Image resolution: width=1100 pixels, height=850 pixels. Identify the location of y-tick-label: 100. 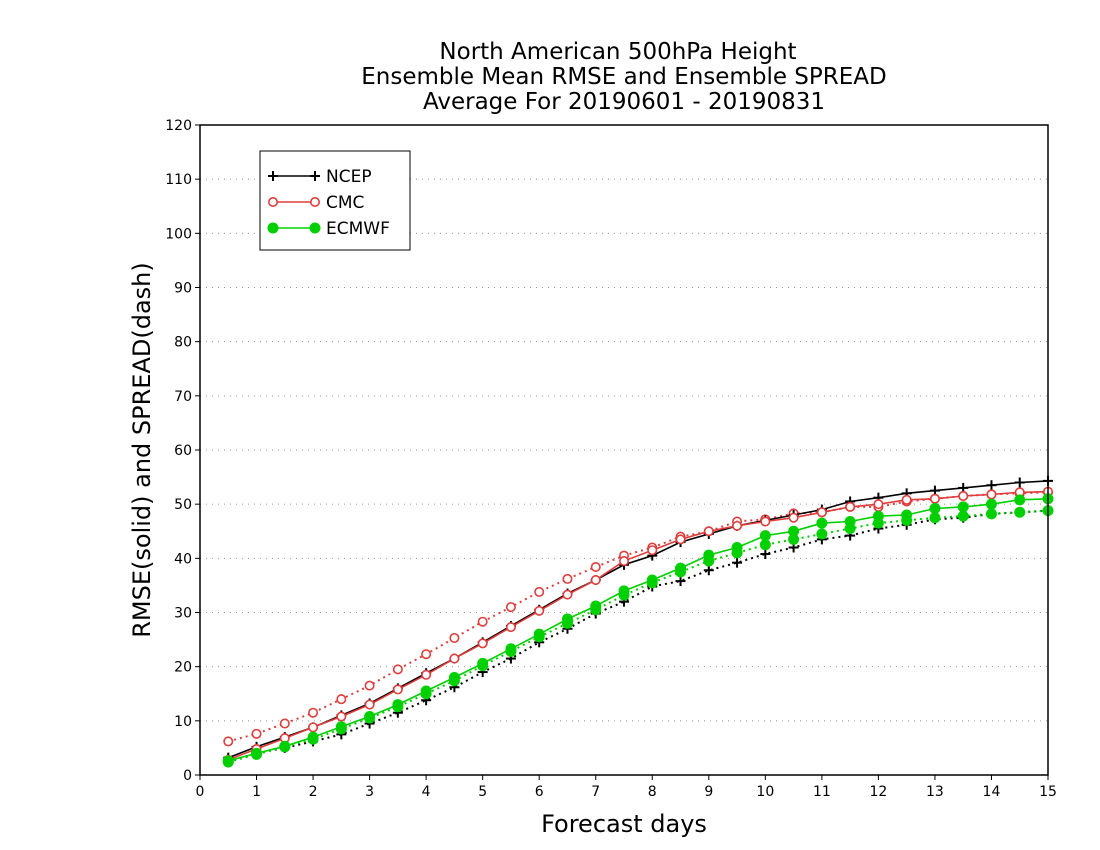
(178, 234).